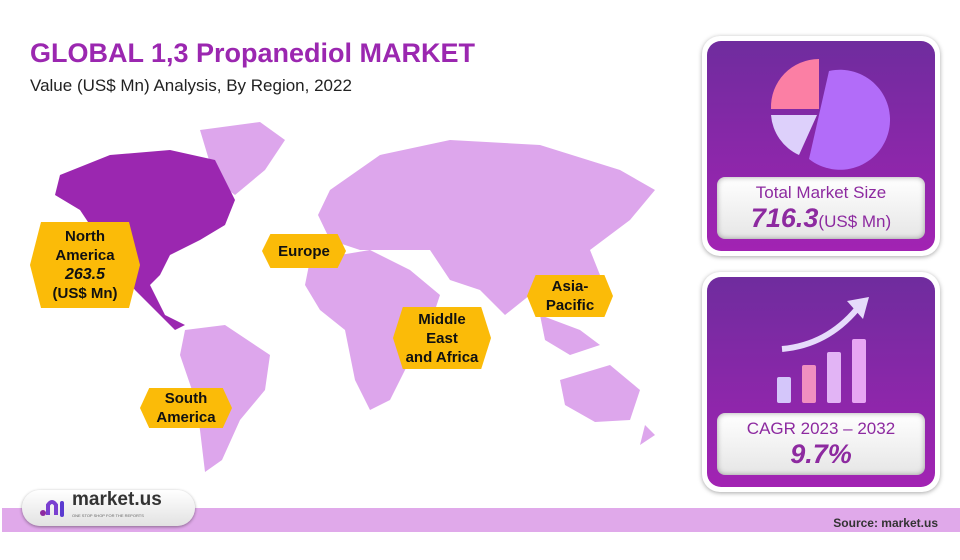 The width and height of the screenshot is (960, 560). What do you see at coordinates (442, 357) in the screenshot?
I see `label-text: and Africa` at bounding box center [442, 357].